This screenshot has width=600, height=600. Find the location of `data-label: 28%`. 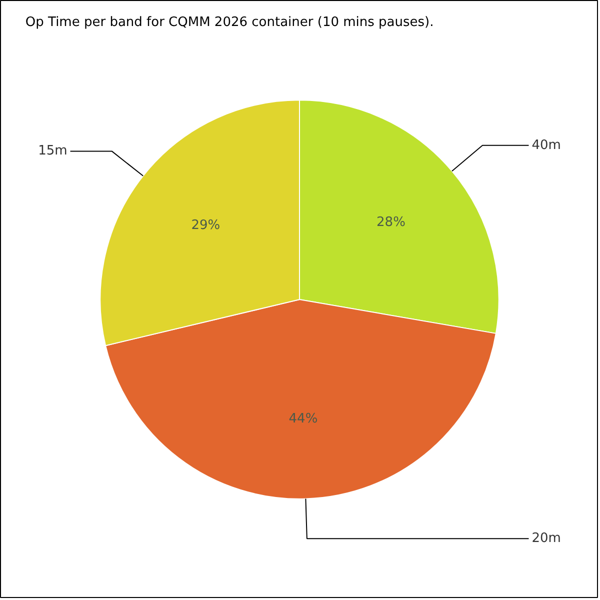

data-label: 28% is located at coordinates (391, 222).